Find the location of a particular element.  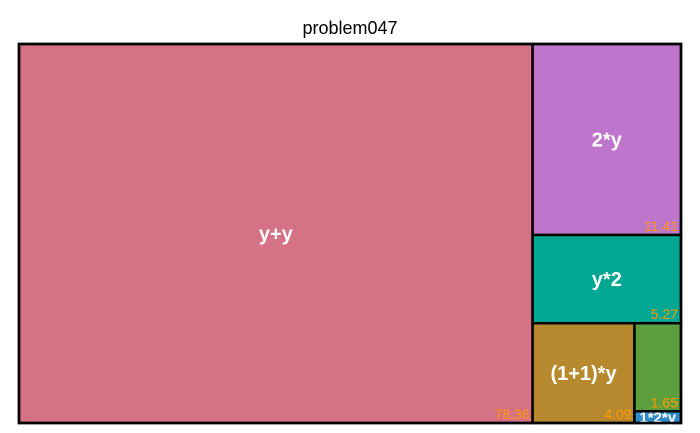

treemap-cell-label: (1+1)*y is located at coordinates (583, 374).